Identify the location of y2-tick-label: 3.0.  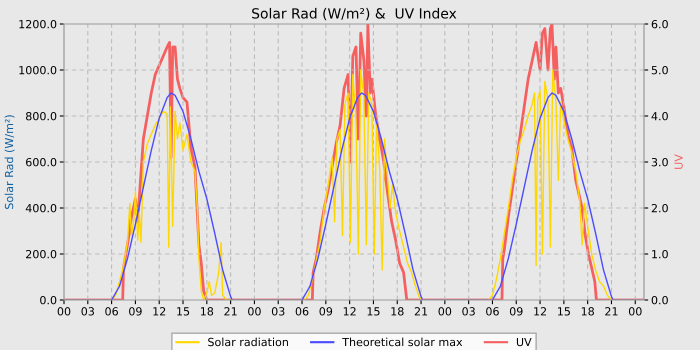
(660, 162).